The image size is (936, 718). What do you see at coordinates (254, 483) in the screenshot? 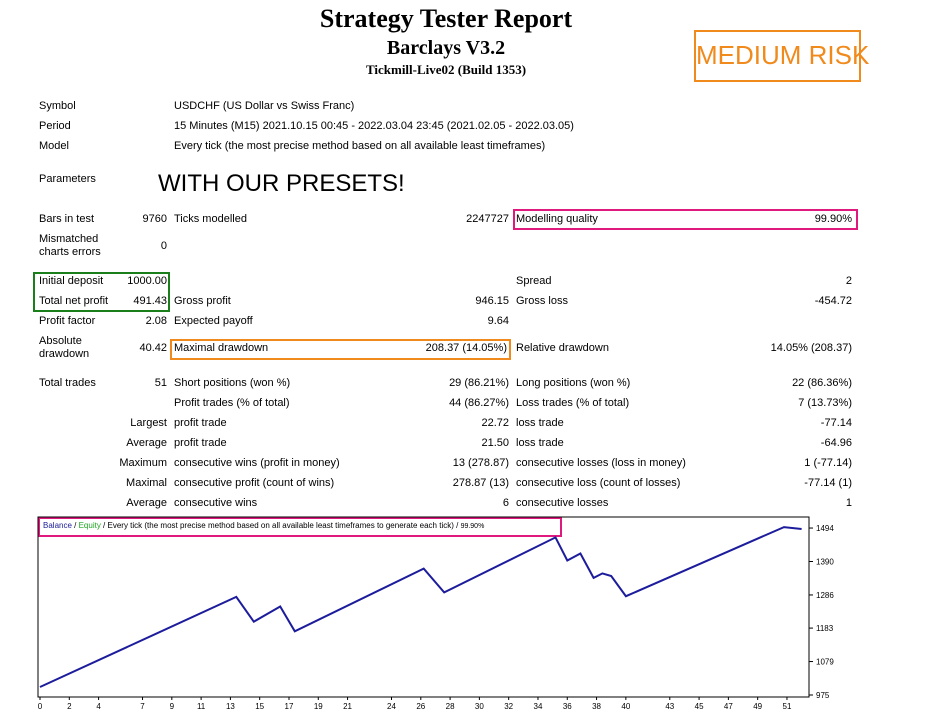
I see `maximal-profit-label: consecutive profit (count of wins)` at bounding box center [254, 483].